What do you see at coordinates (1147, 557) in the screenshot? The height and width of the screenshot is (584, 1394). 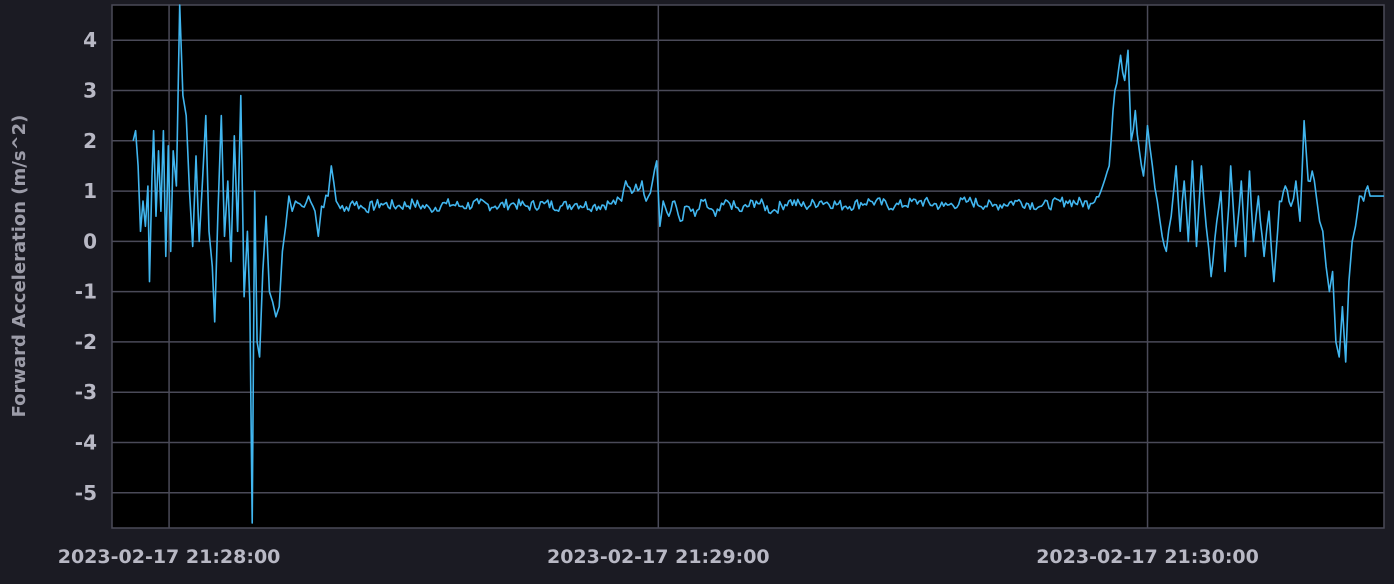 I see `x-tick-label: 2023-02-17 21:30:00` at bounding box center [1147, 557].